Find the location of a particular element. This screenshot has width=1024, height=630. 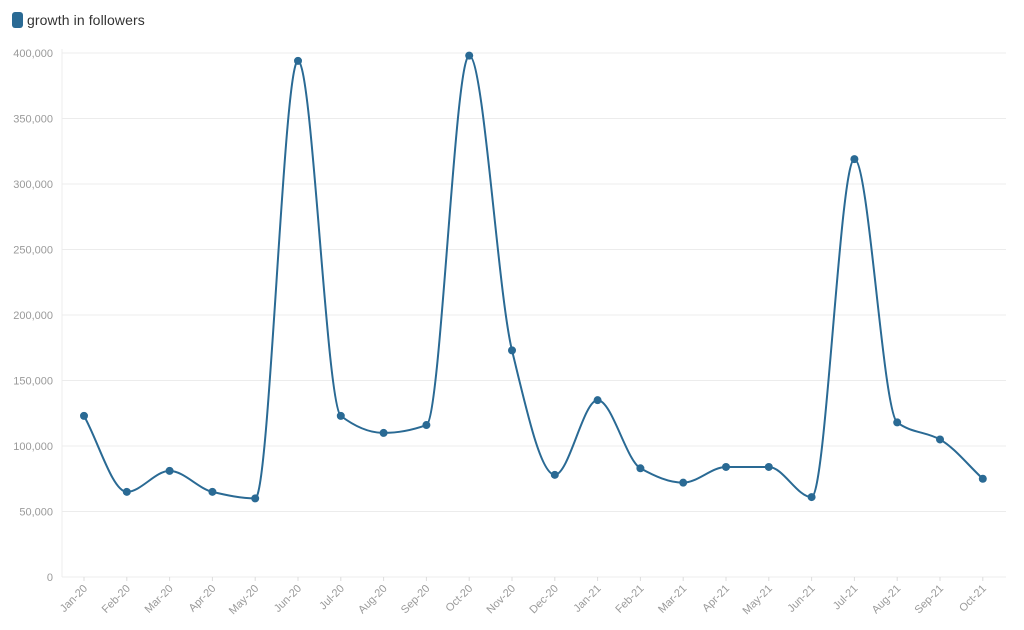

x-tick-label: Jan-21 is located at coordinates (587, 599).